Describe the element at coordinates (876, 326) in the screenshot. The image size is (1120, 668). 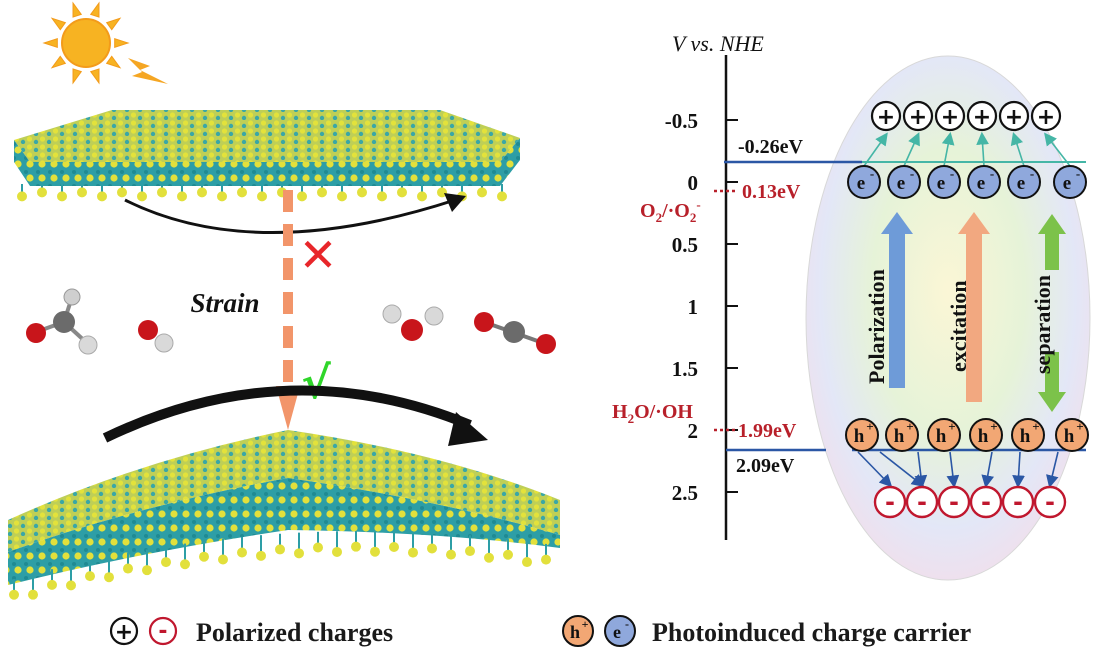
I see `polarization-label: Polarization` at that location.